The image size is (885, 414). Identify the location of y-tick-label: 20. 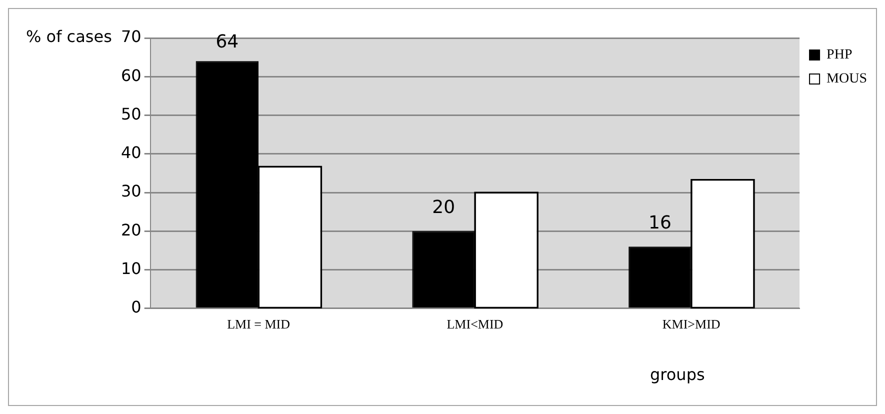
(131, 230).